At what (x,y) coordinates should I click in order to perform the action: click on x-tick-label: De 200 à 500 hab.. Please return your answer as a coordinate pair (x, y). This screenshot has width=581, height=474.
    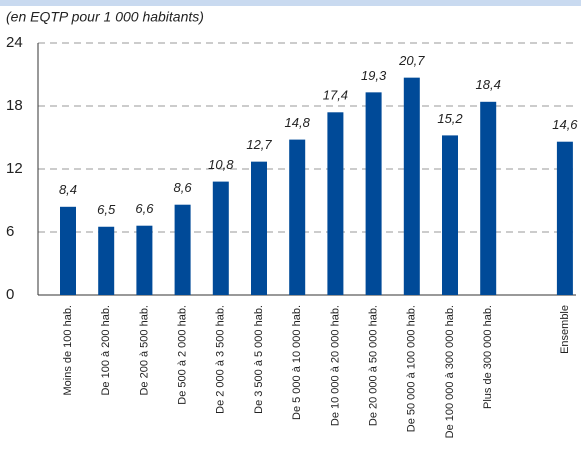
    Looking at the image, I should click on (144, 350).